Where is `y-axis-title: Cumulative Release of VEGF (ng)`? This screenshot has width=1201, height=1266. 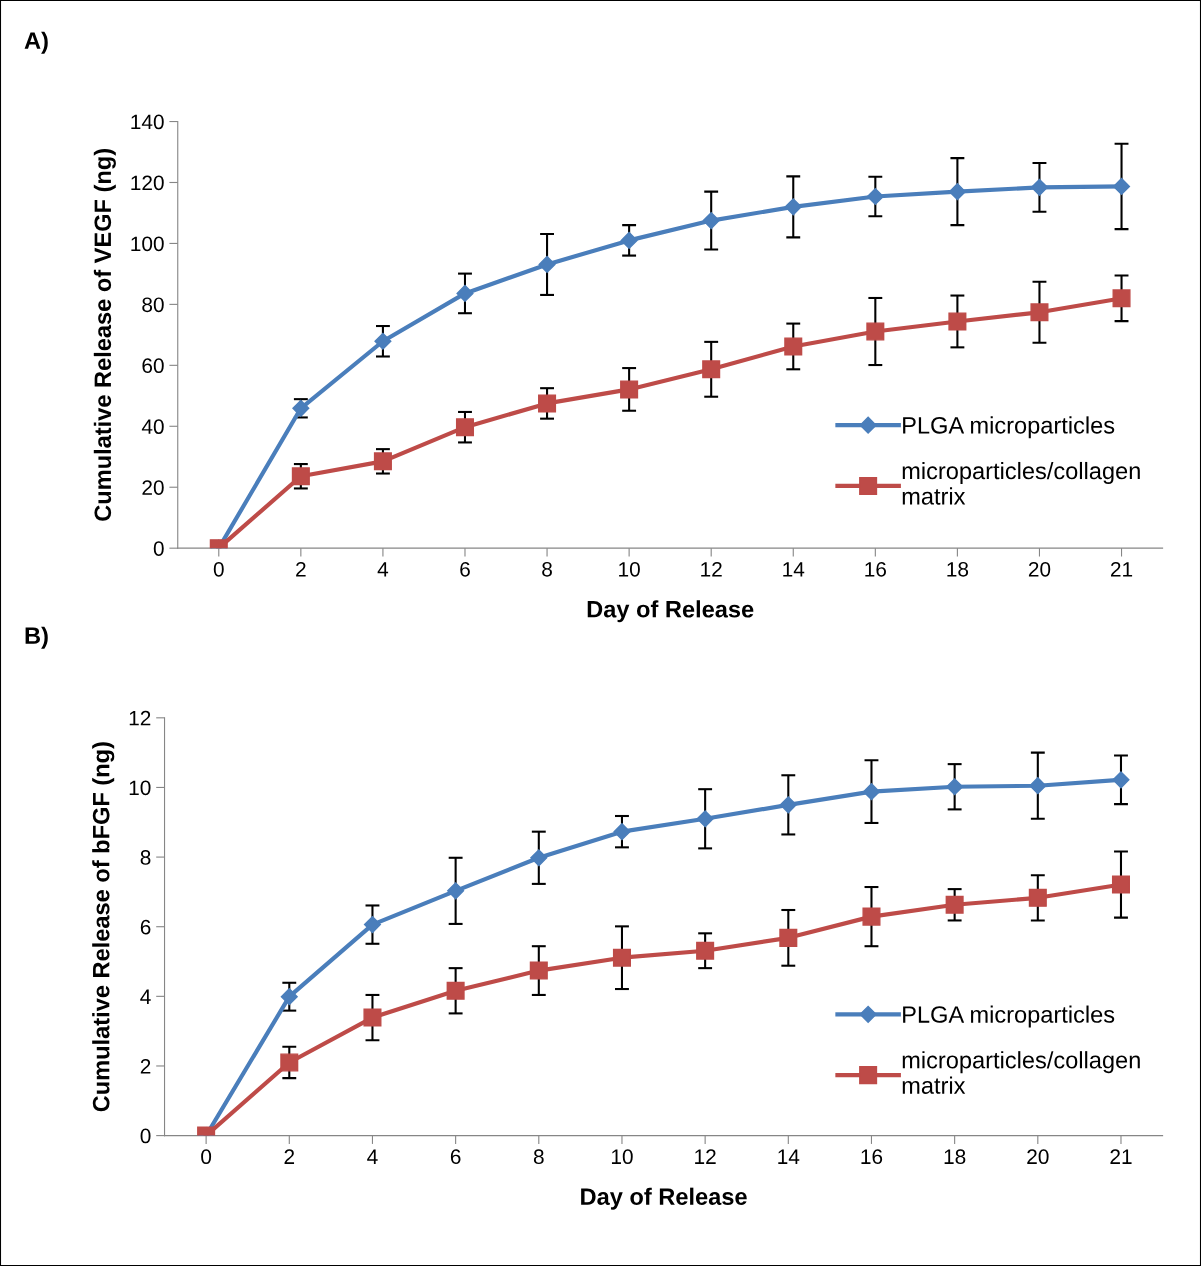 y-axis-title: Cumulative Release of VEGF (ng) is located at coordinates (104, 335).